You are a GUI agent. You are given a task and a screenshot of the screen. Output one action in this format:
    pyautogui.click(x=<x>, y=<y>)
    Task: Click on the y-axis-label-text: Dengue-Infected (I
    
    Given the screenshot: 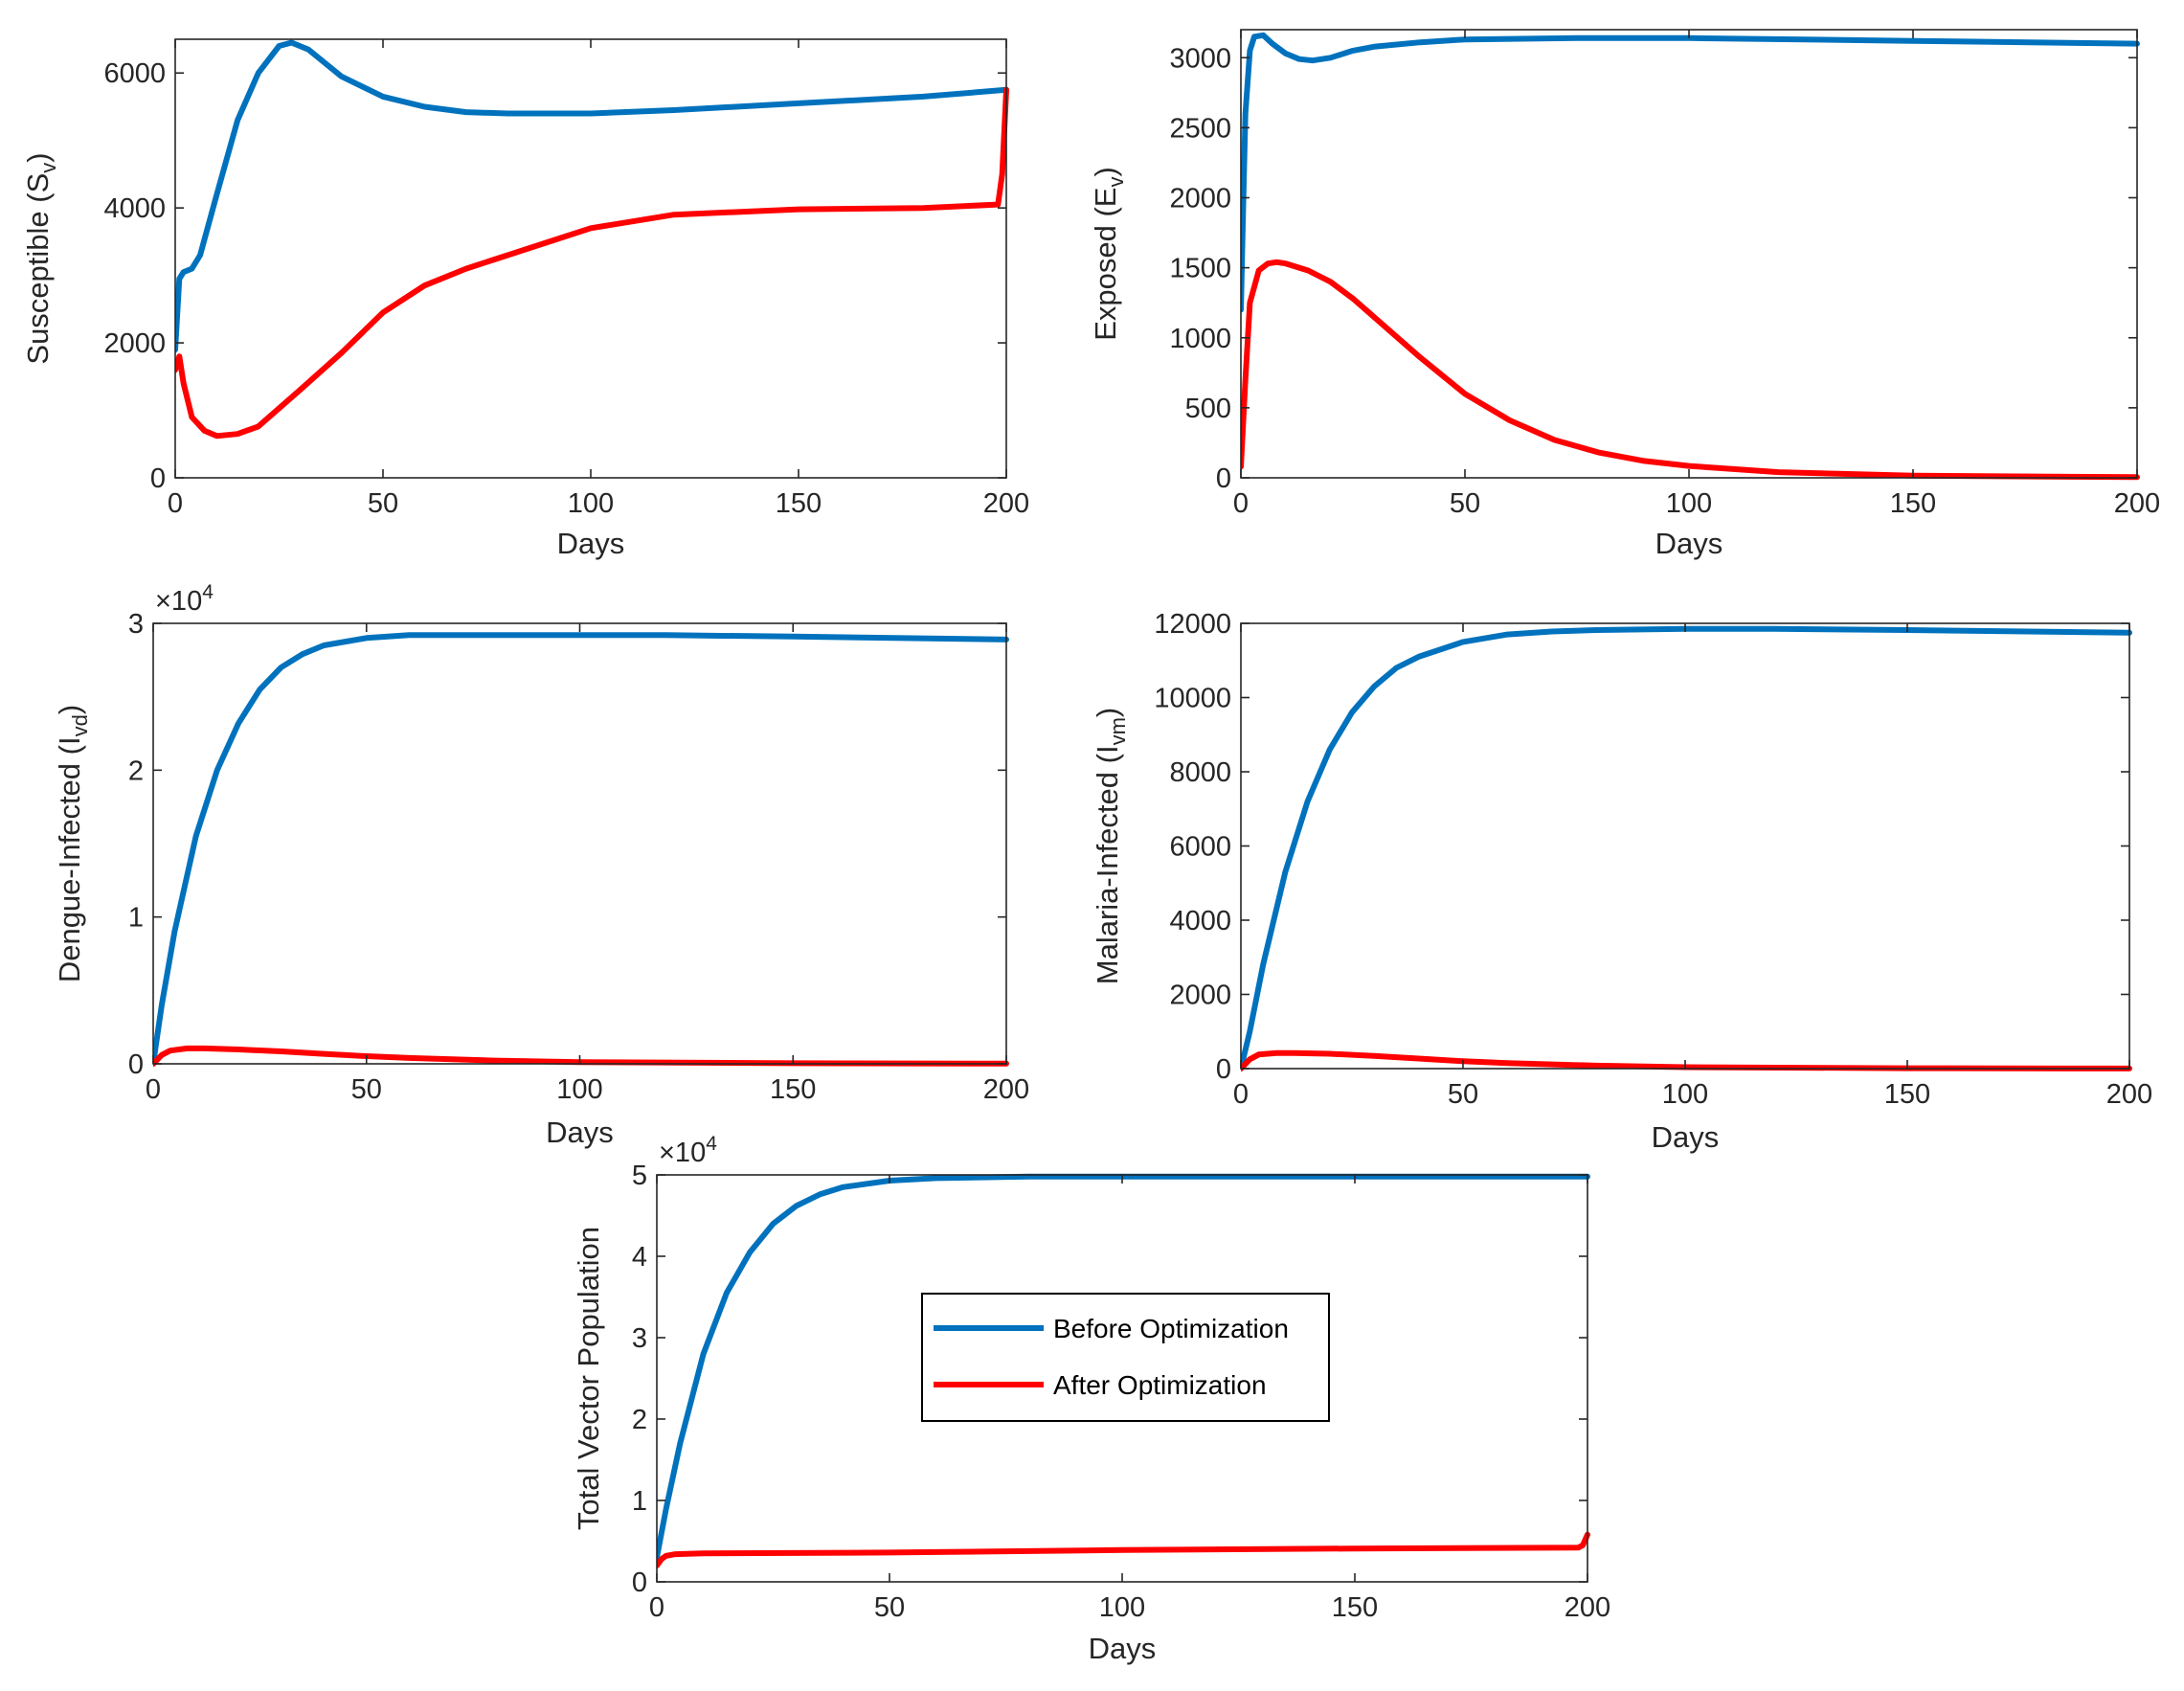 What is the action you would take?
    pyautogui.click(x=69, y=859)
    